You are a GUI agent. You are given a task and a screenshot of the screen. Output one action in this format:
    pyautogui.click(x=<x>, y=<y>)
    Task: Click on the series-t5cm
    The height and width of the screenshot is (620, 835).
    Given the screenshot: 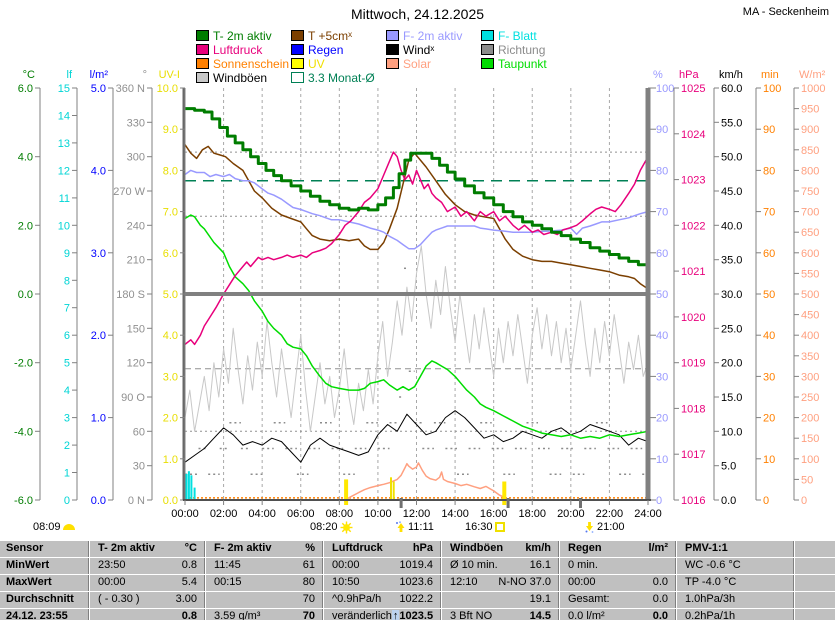 What is the action you would take?
    pyautogui.click(x=416, y=217)
    